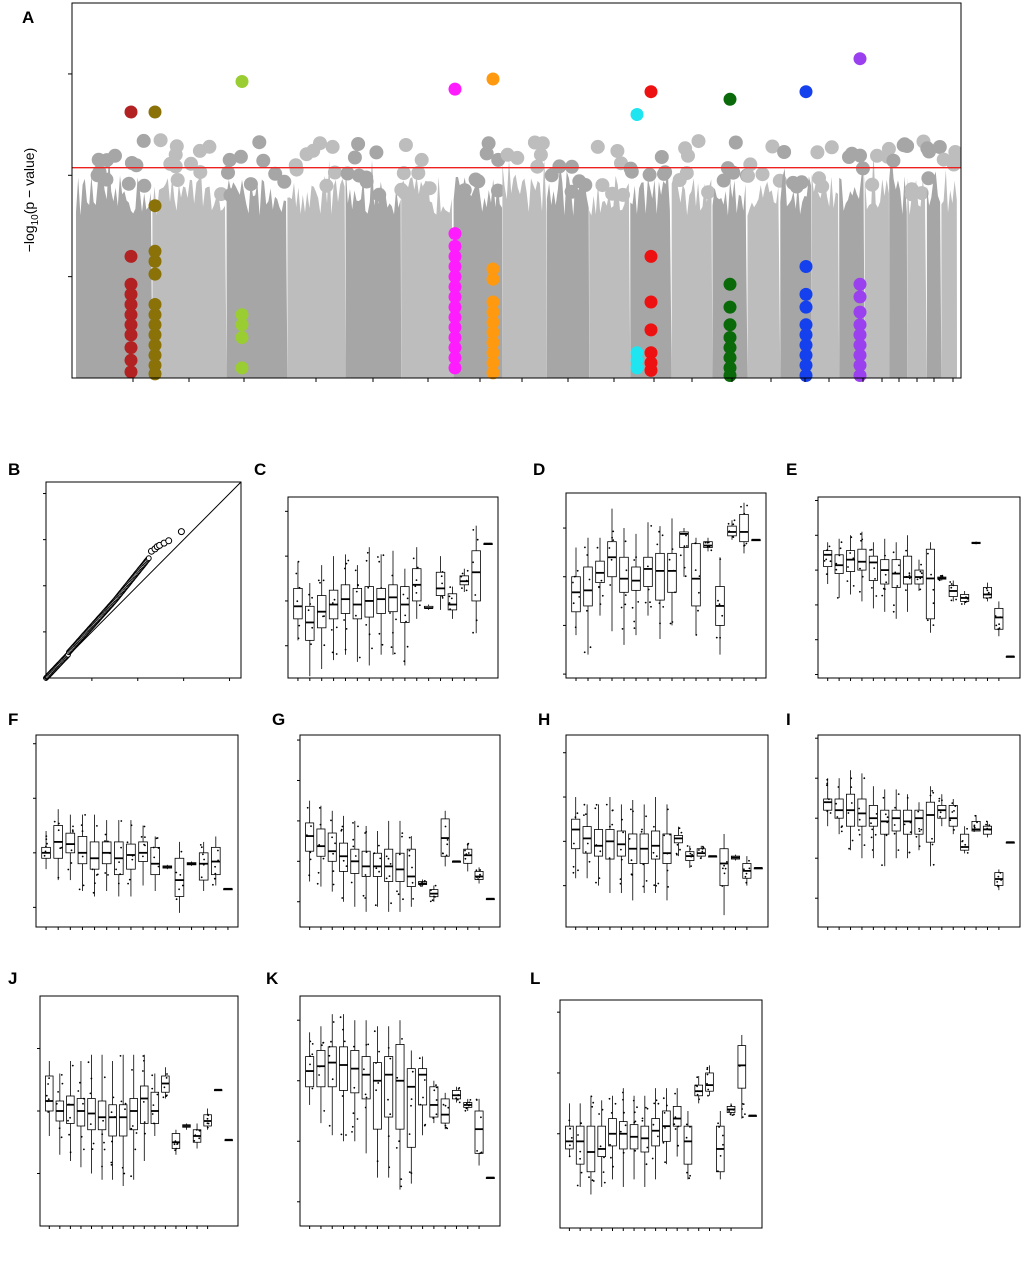 Image resolution: width=1024 pixels, height=1267 pixels. I want to click on highlight-esd, so click(730, 237).